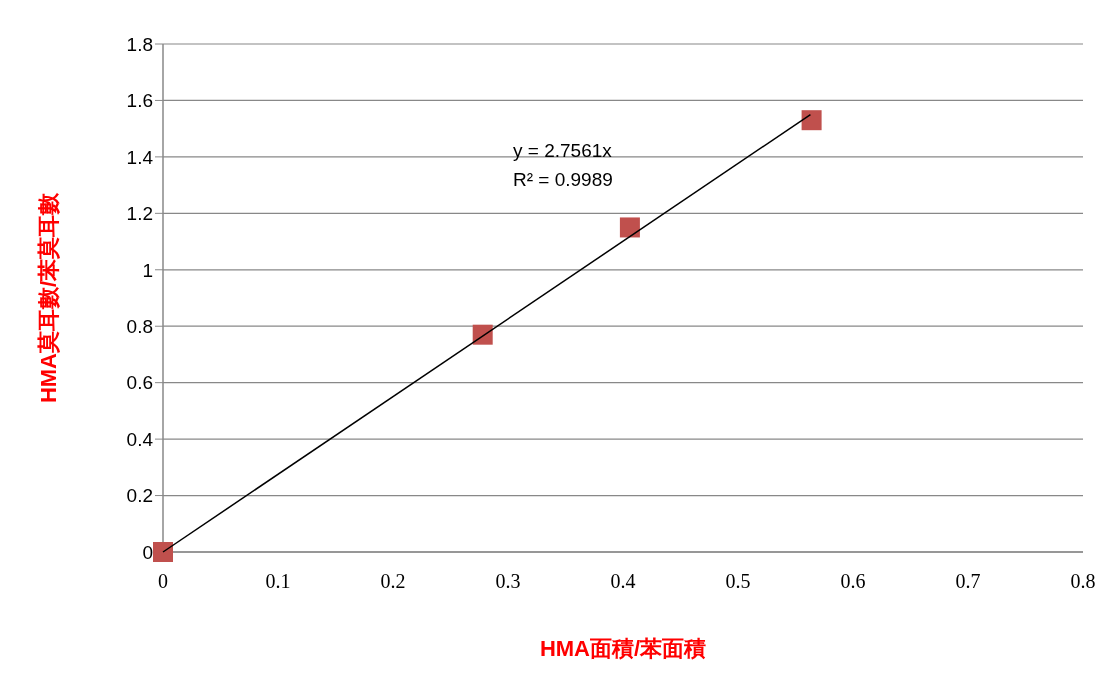 The width and height of the screenshot is (1115, 684). I want to click on y-axis-title: HMA莫耳數/苯莫耳數, so click(48, 297).